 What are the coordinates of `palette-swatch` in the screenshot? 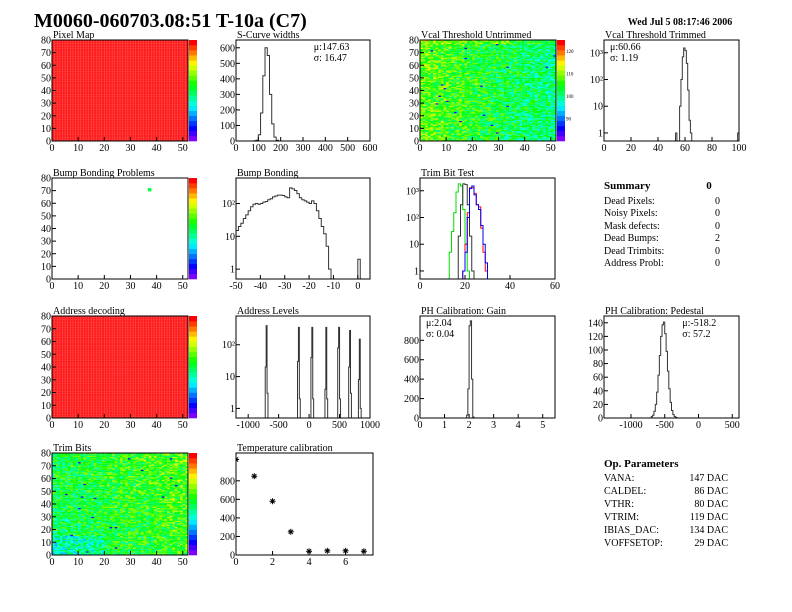 It's located at (193, 68).